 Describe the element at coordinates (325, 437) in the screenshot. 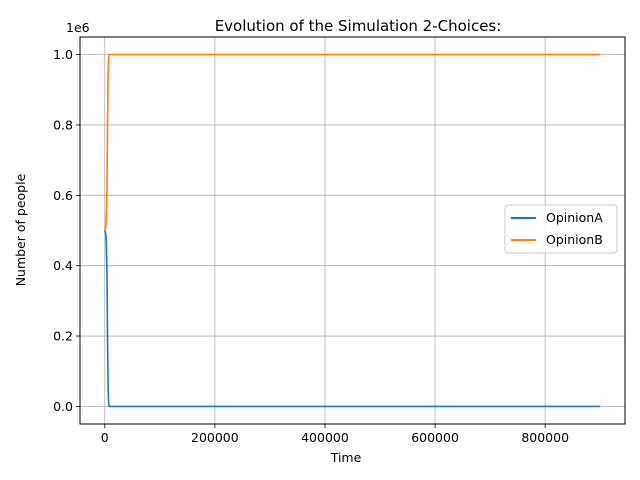

I see `x-tick-label: 400000` at that location.